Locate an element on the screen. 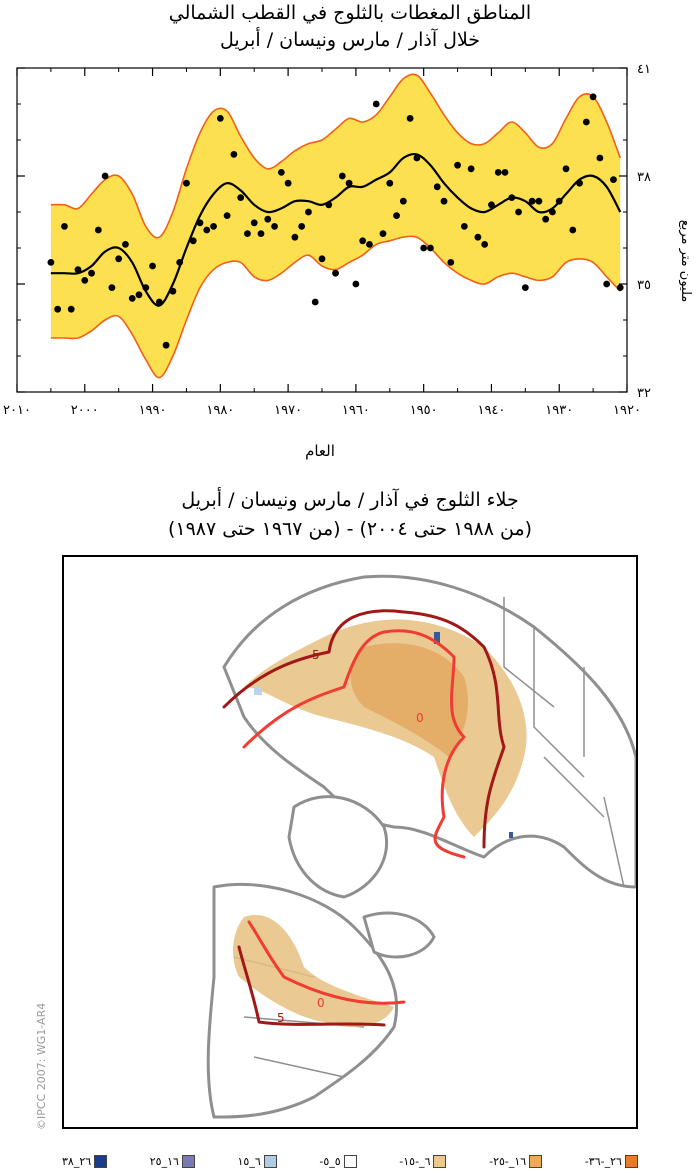  x-tick-label: ١٩٣٠ is located at coordinates (559, 410).